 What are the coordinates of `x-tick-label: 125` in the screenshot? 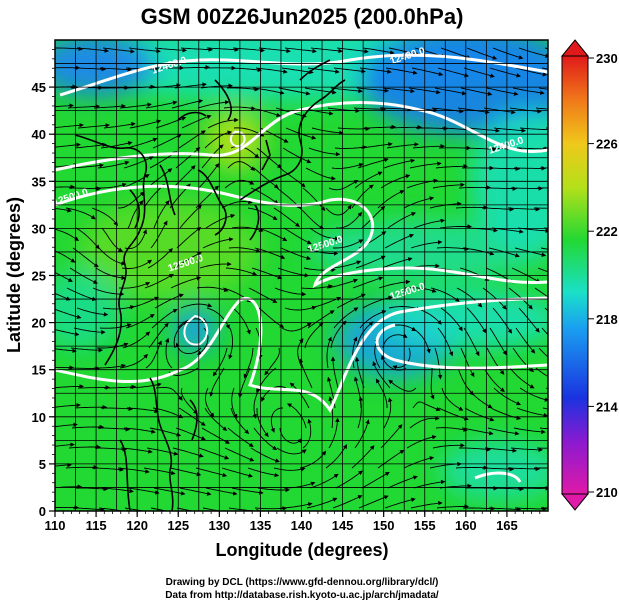 It's located at (178, 525).